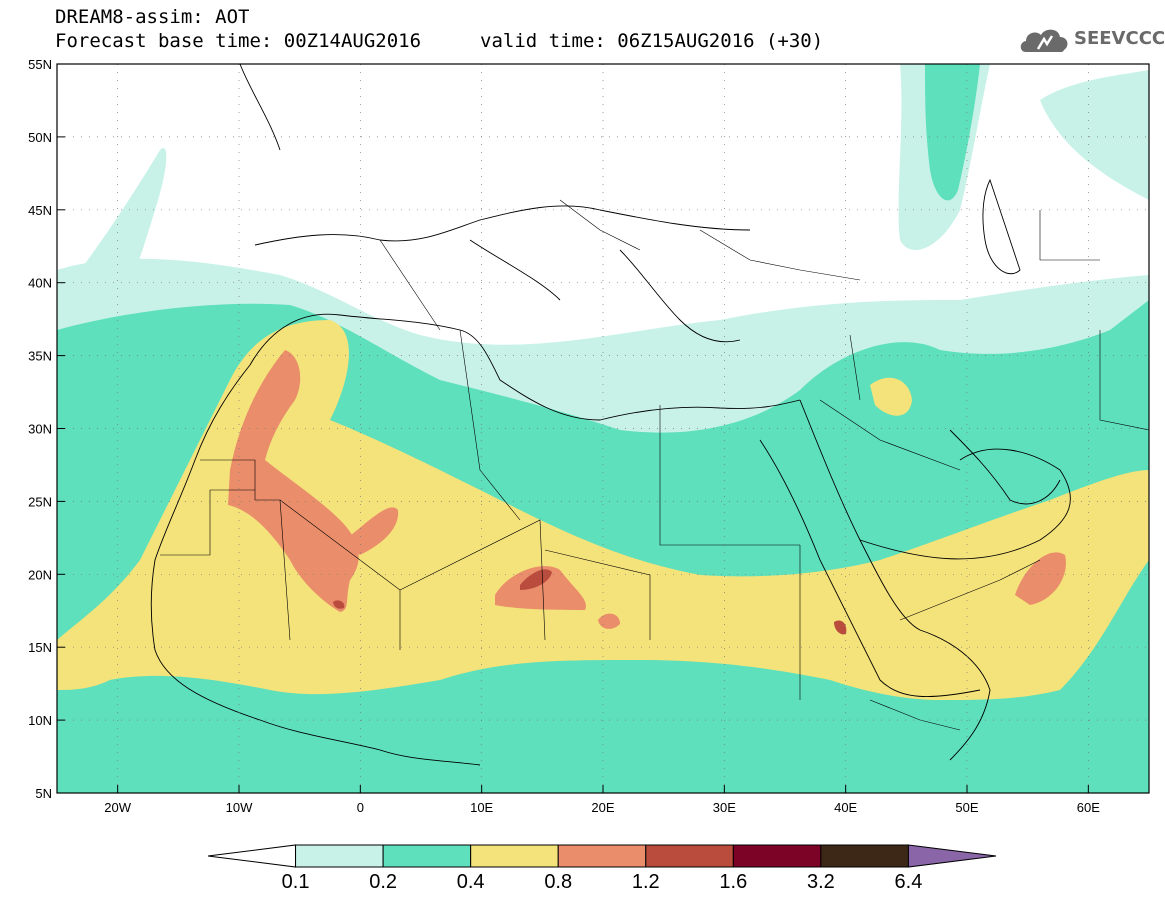 The image size is (1165, 905). Describe the element at coordinates (40, 283) in the screenshot. I see `lat-tick-label: 40N` at that location.